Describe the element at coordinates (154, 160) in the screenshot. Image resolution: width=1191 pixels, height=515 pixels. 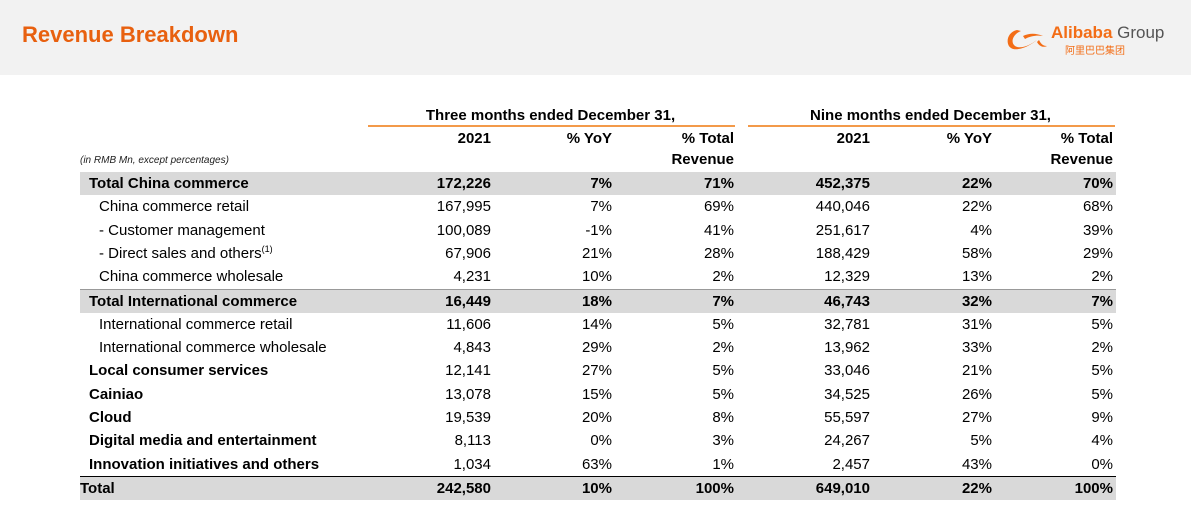
I see `units-note: (in RMB Mn, except percentages)` at that location.